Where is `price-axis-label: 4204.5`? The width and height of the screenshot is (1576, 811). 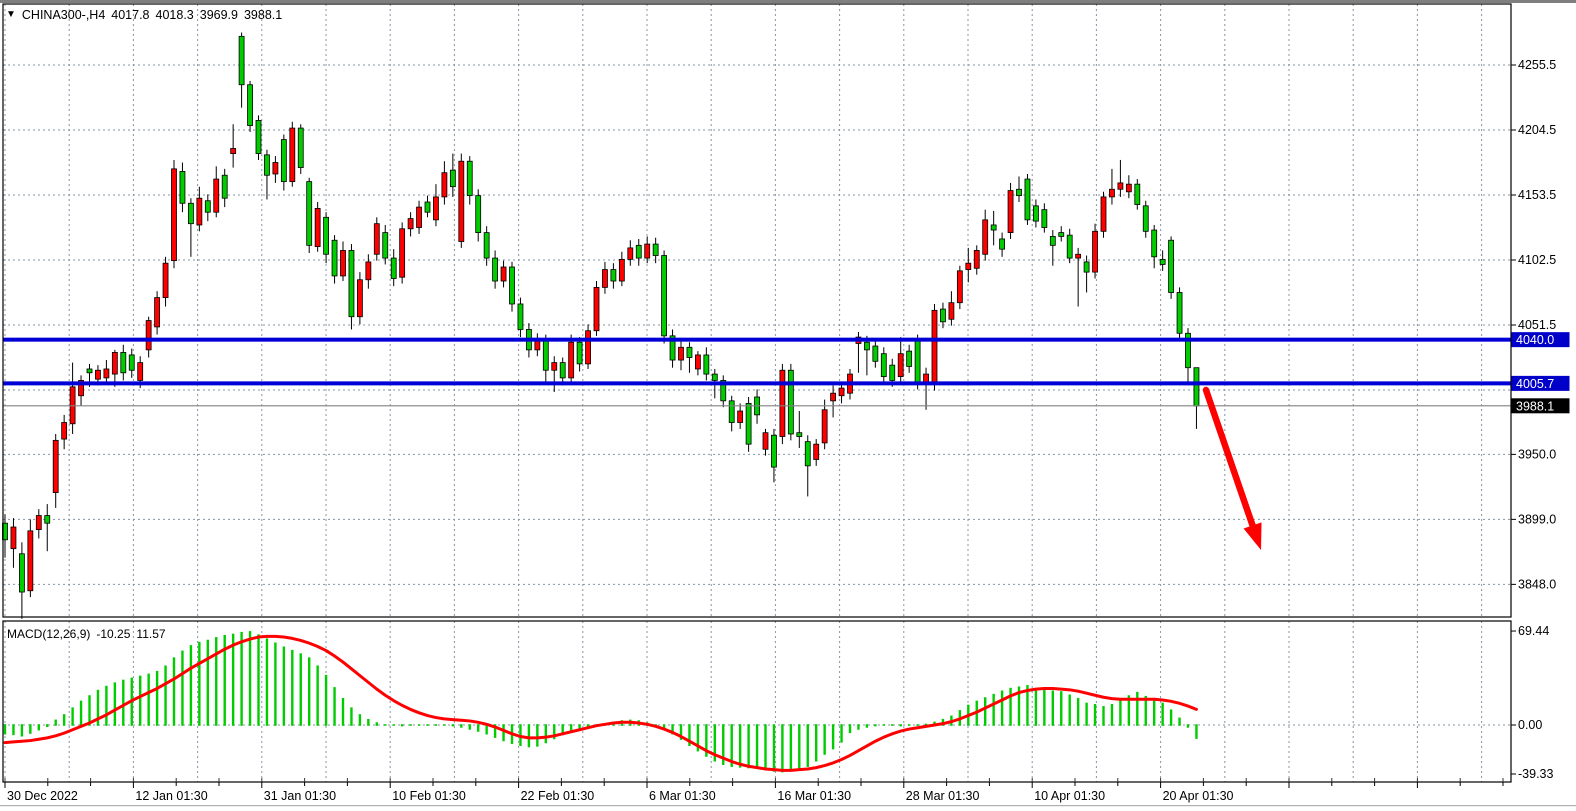 price-axis-label: 4204.5 is located at coordinates (1537, 130).